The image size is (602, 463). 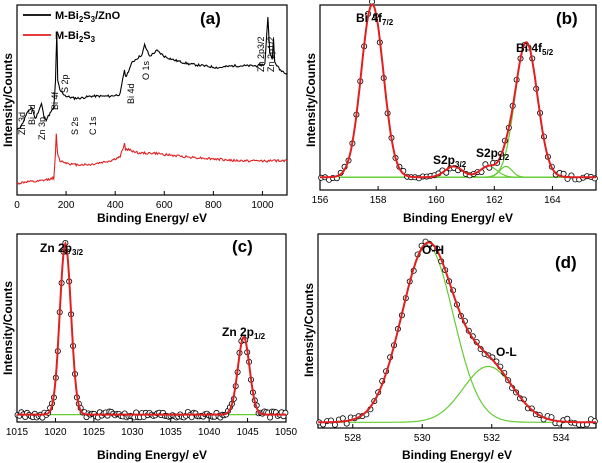 What do you see at coordinates (352, 438) in the screenshot?
I see `xtick-label-d-0: 528` at bounding box center [352, 438].